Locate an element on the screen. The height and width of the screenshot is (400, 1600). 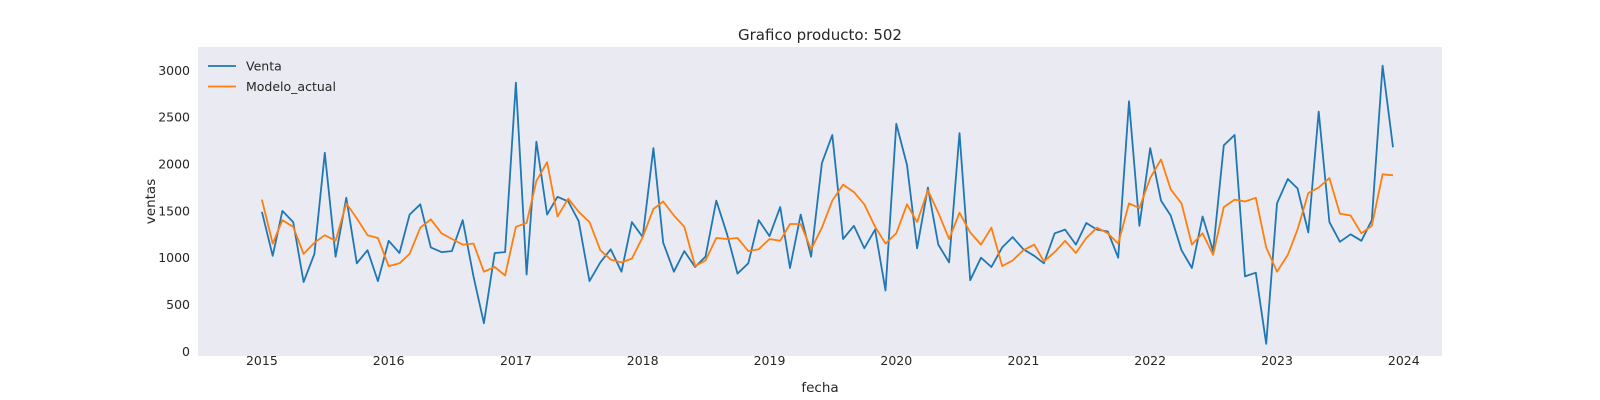
y-tick-label: 2000 is located at coordinates (174, 164).